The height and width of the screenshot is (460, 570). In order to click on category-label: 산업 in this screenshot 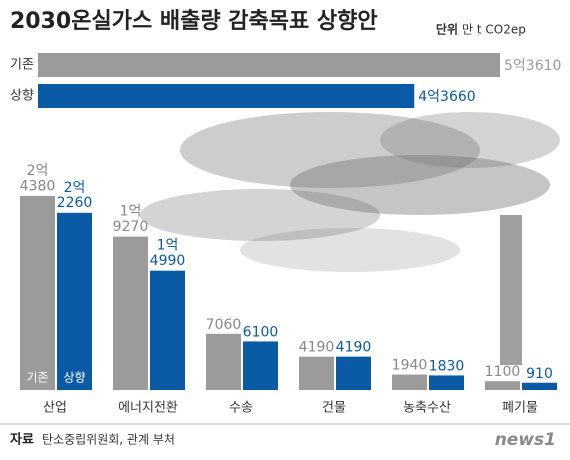, I will do `click(55, 408)`.